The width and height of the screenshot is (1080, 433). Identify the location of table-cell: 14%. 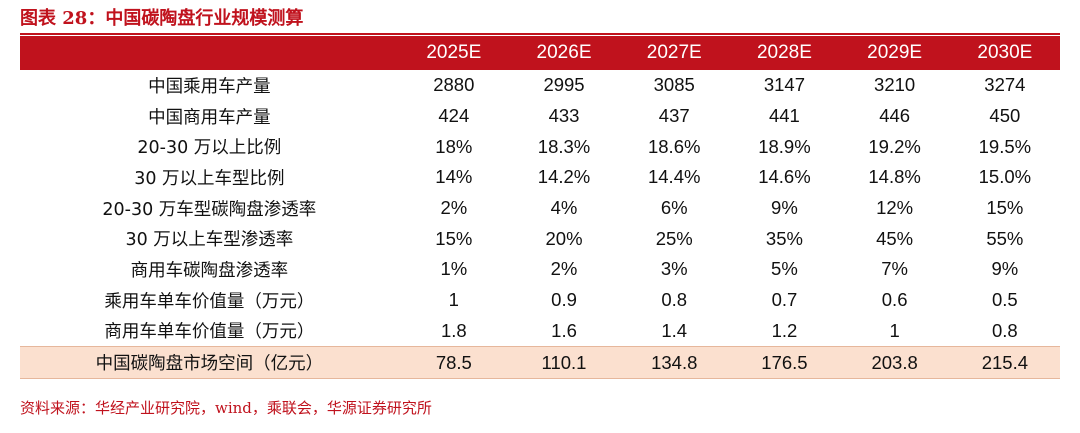
(454, 177).